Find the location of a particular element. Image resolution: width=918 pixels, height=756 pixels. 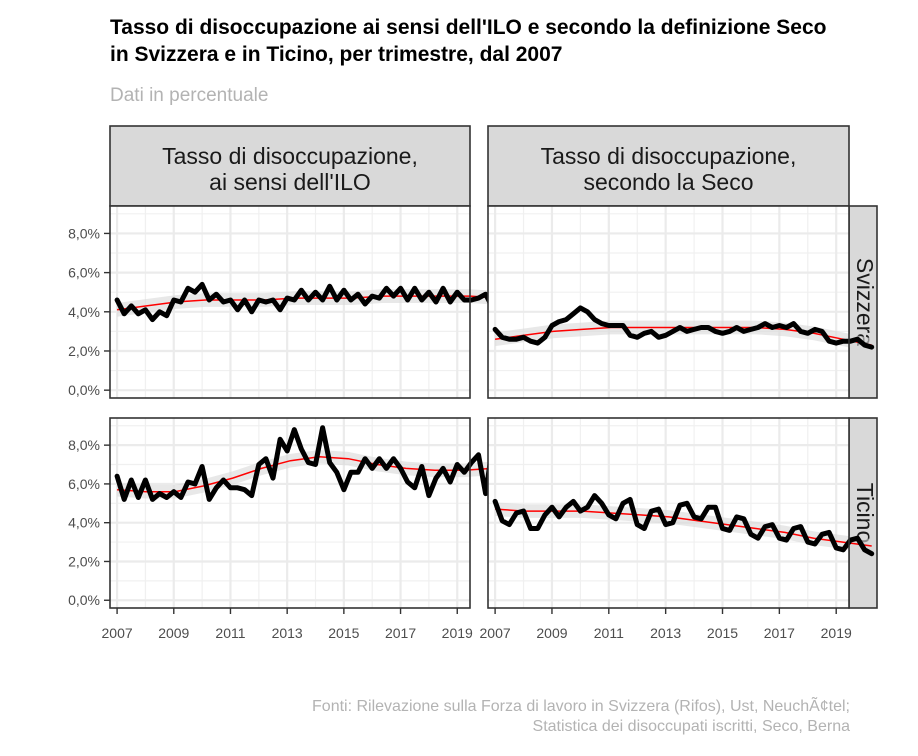

panel-0-series-line is located at coordinates (308, 302).